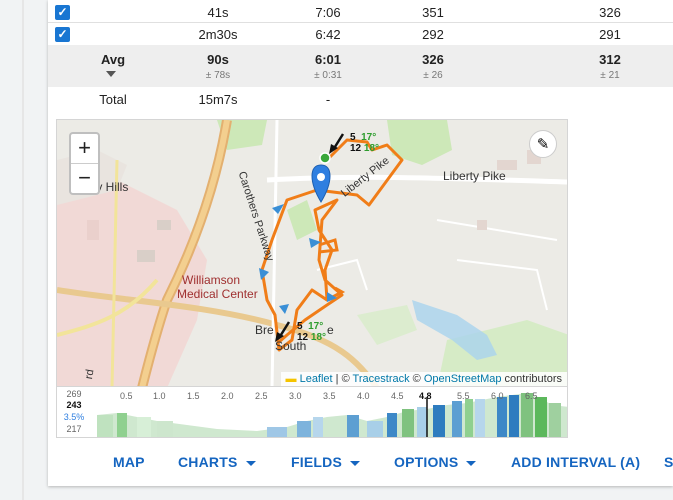 This screenshot has height=500, width=673. Describe the element at coordinates (425, 396) in the screenshot. I see `x-tick-cursor: 4.8` at that location.